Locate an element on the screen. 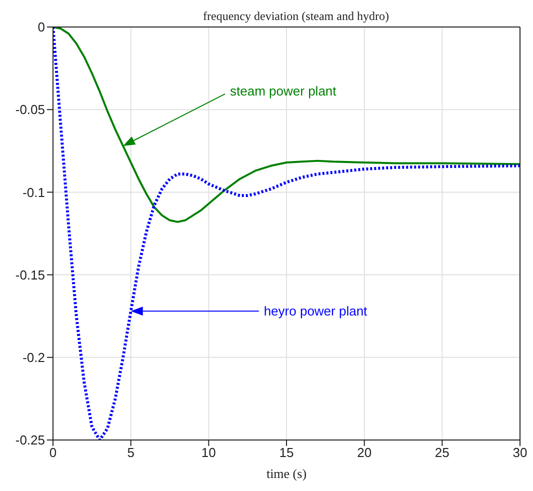 The image size is (533, 491). y-tick-label: -0.05 is located at coordinates (30, 110).